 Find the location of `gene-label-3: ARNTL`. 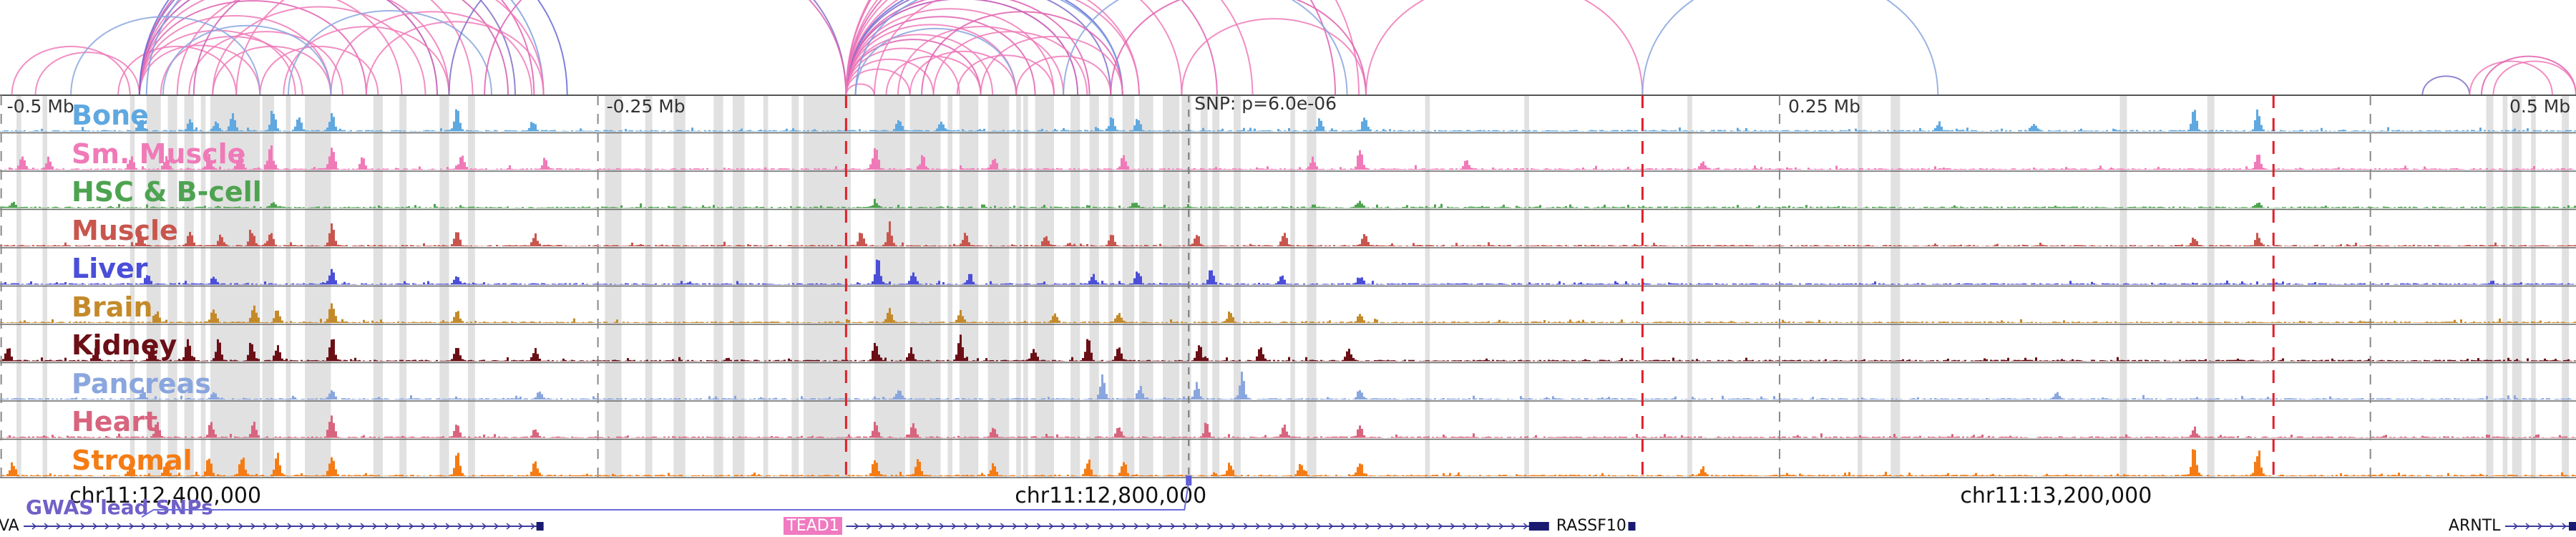

gene-label-3: ARNTL is located at coordinates (2474, 526).